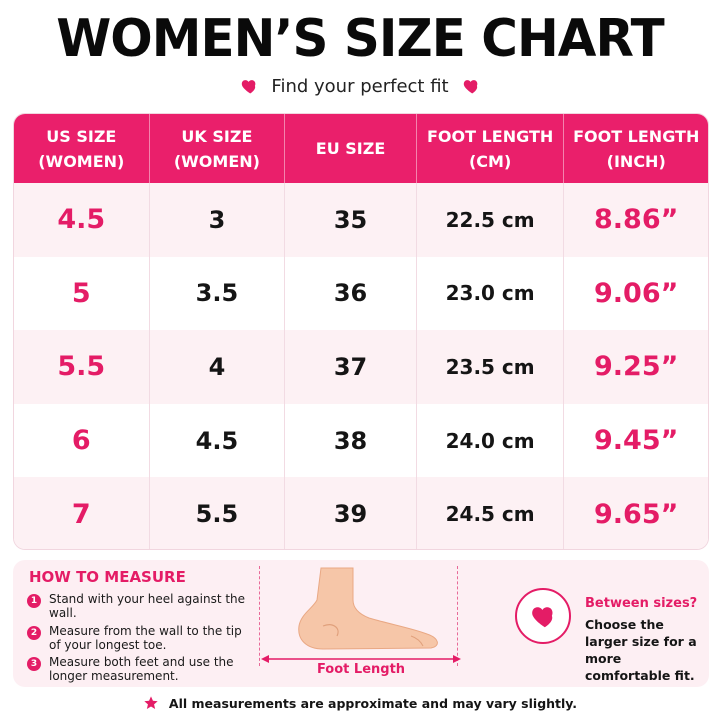 The height and width of the screenshot is (720, 720). What do you see at coordinates (259, 616) in the screenshot?
I see `wall-guide-line` at bounding box center [259, 616].